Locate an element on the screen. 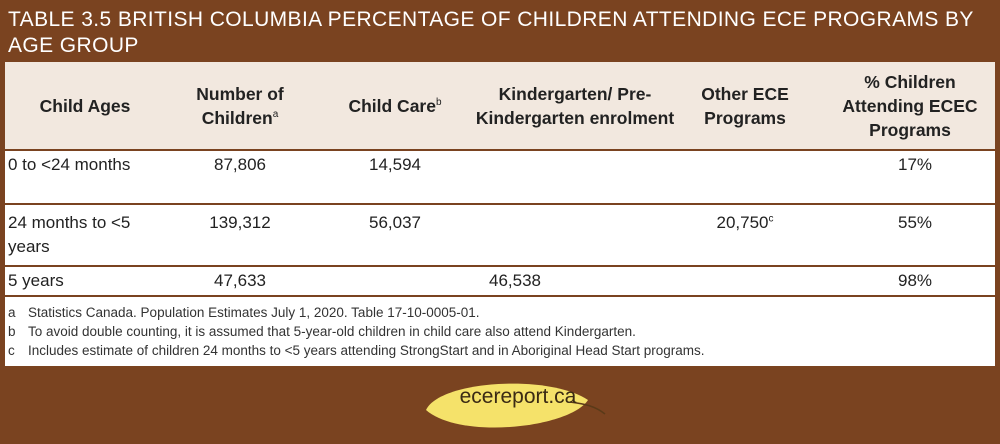 The image size is (1000, 444). cell-percent: 55% is located at coordinates (915, 222).